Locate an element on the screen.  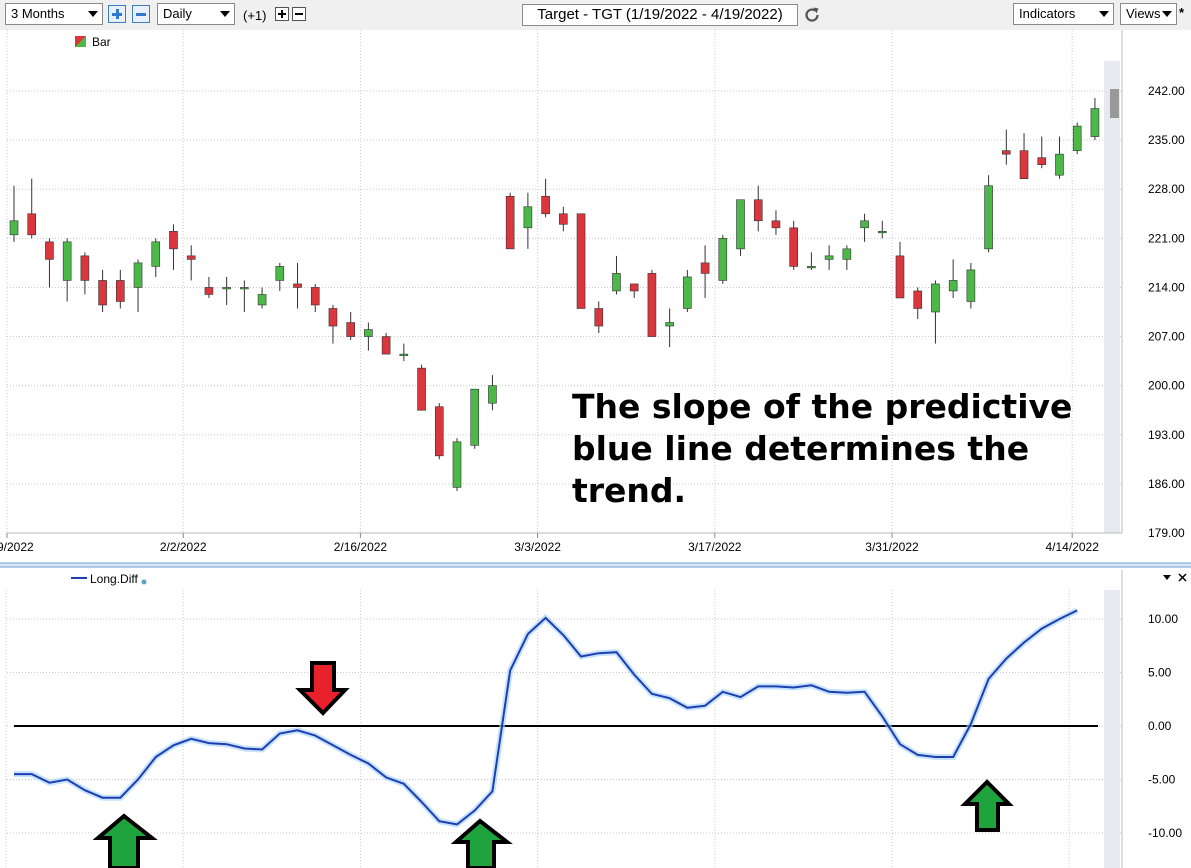
annotation-line-2: blue line determines the is located at coordinates (801, 448).